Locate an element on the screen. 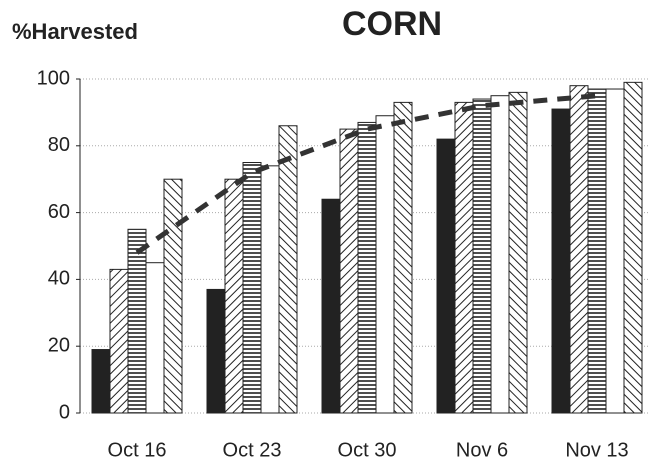 The image size is (664, 473). y-tick-label: 80 is located at coordinates (59, 145).